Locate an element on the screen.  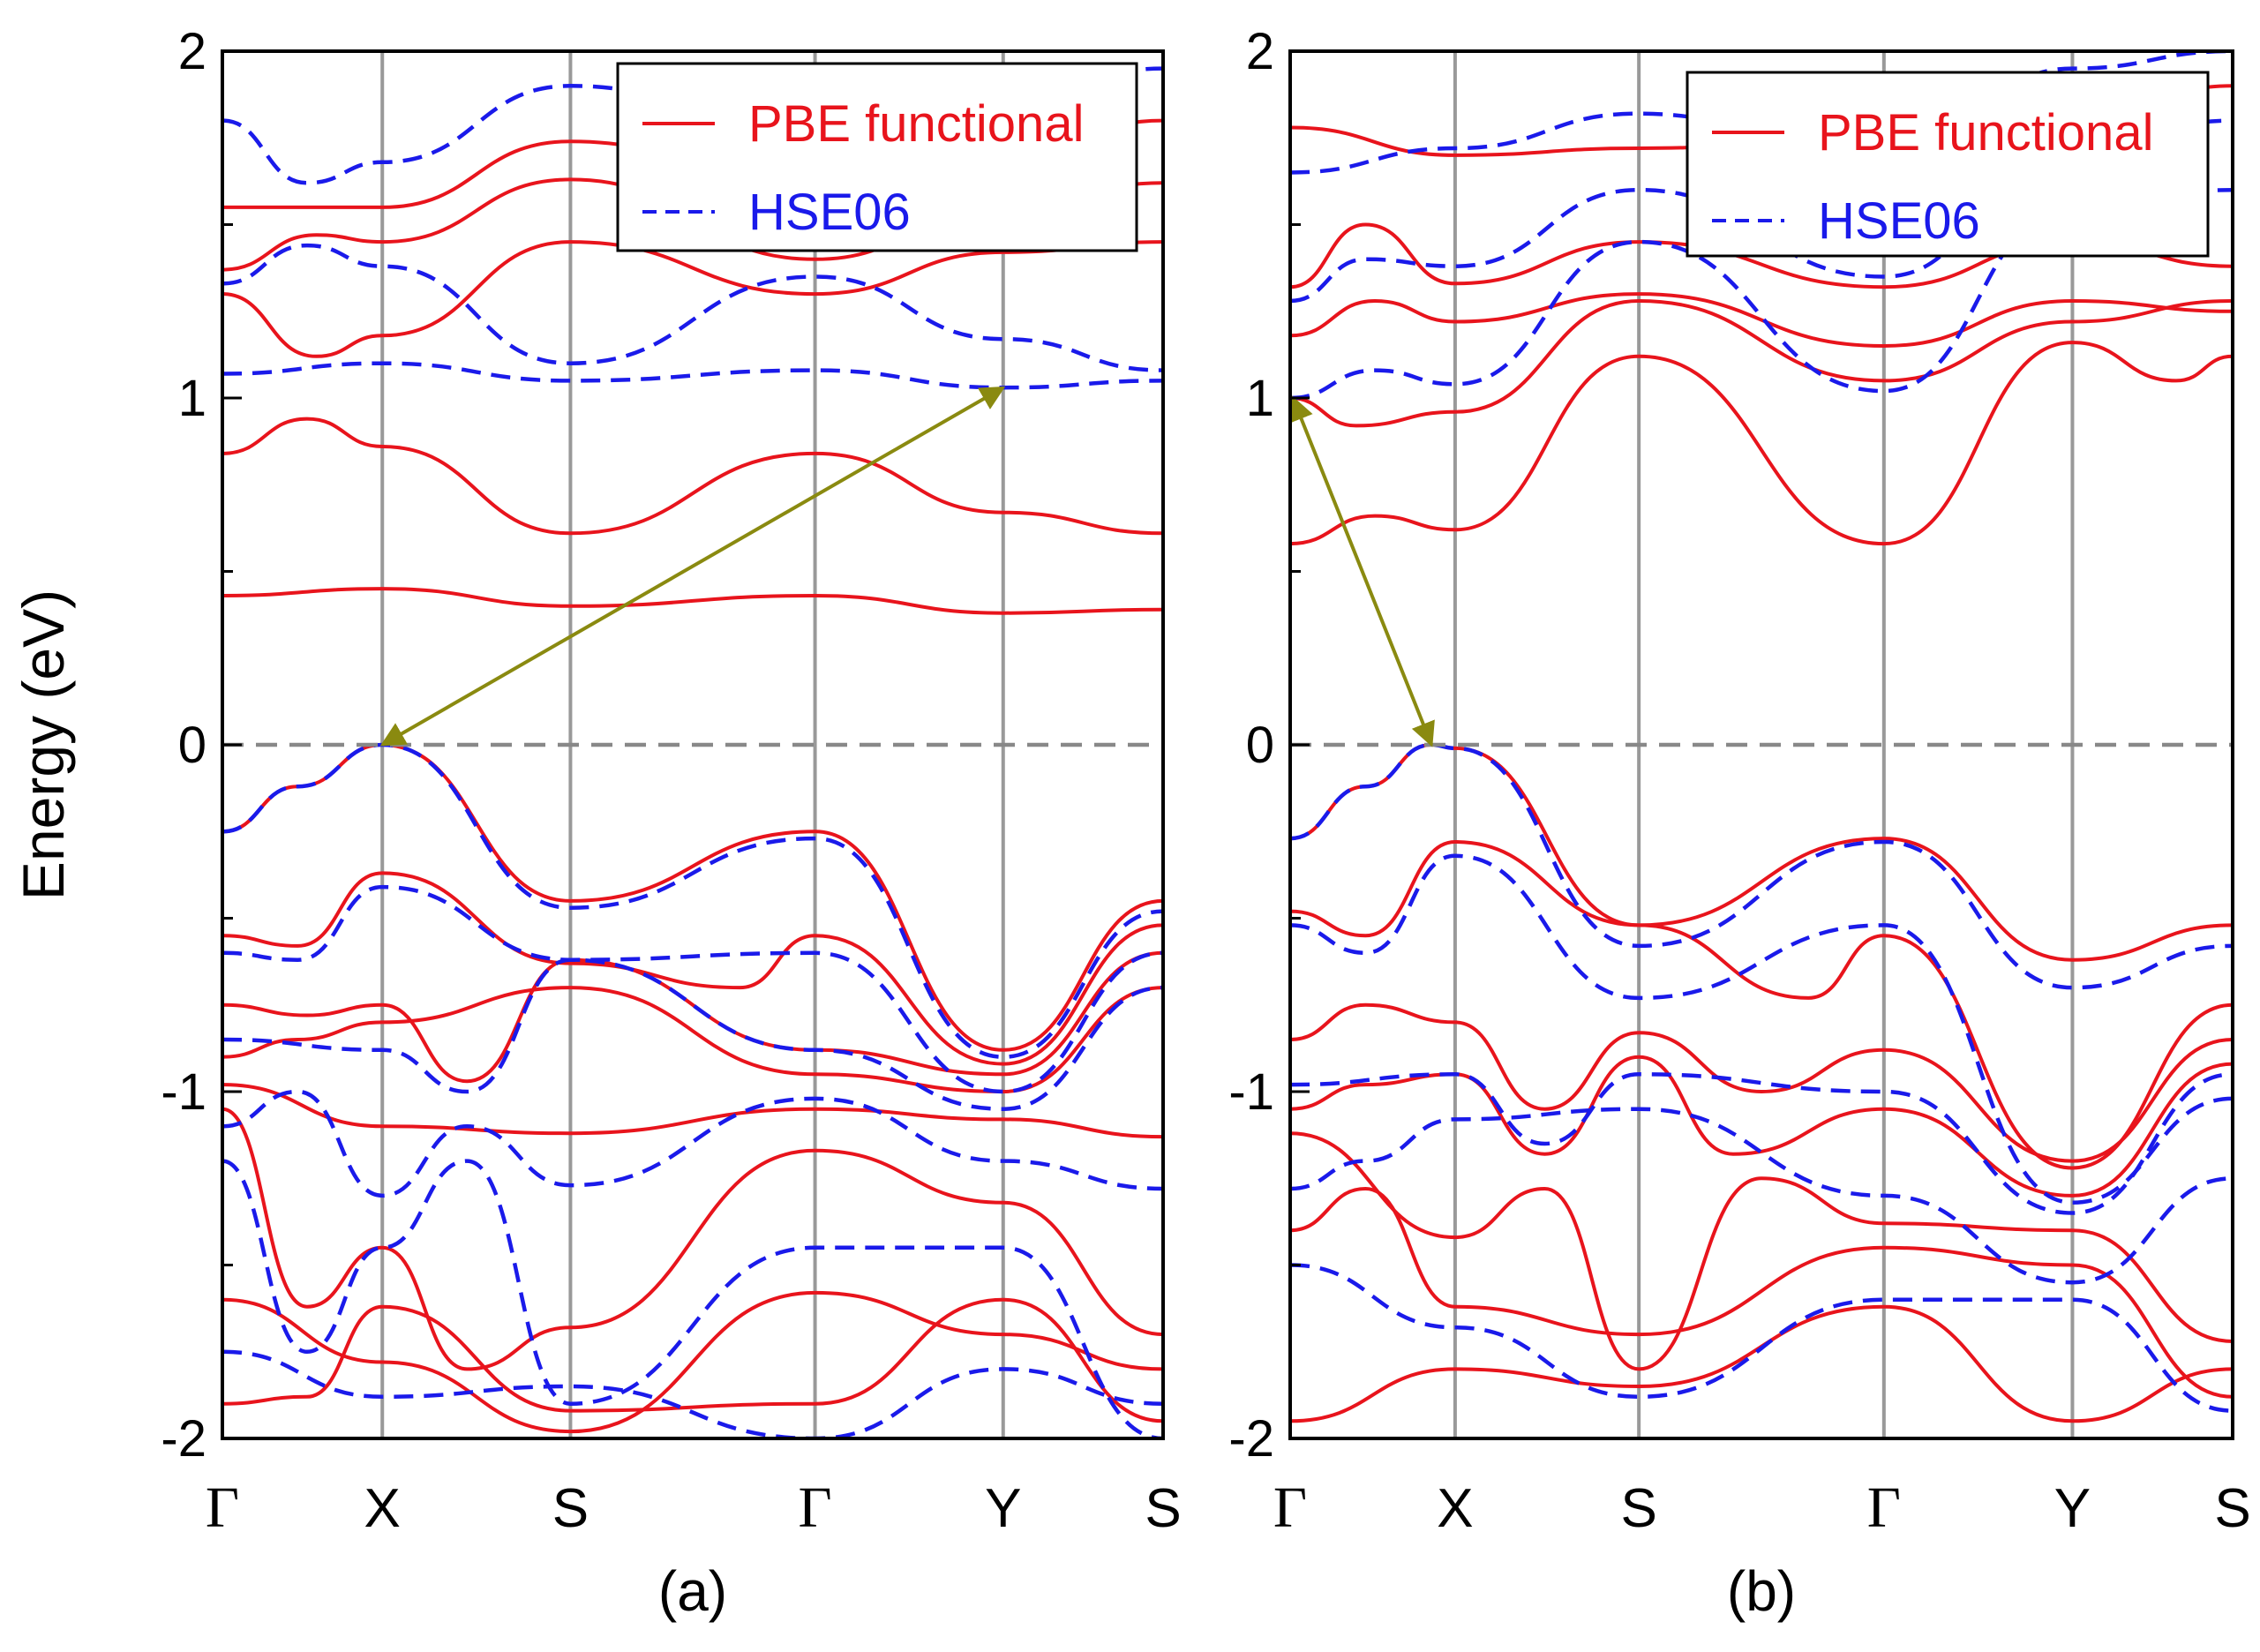
panel-label: (b) is located at coordinates (1762, 1591).